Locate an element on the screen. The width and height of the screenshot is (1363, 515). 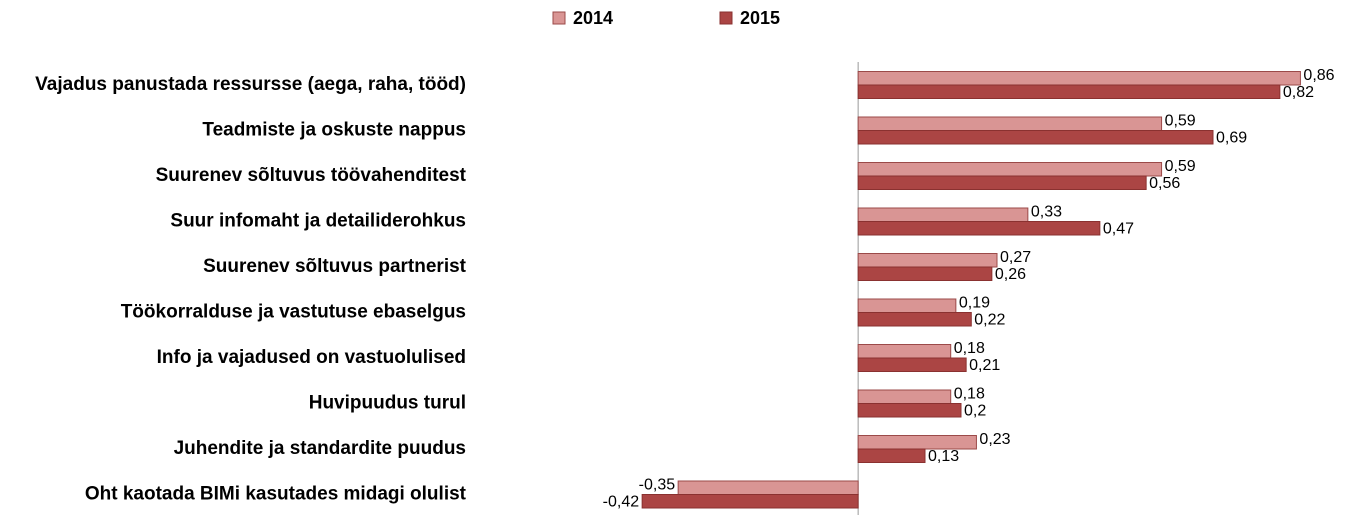
value-label: 0,19 is located at coordinates (974, 303).